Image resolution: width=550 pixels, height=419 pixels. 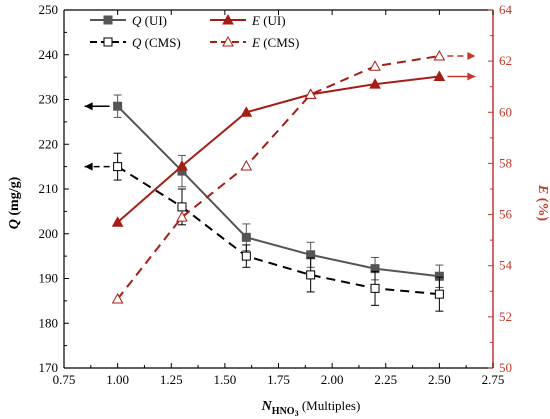 I want to click on left-tick-label: 210, so click(x=49, y=188).